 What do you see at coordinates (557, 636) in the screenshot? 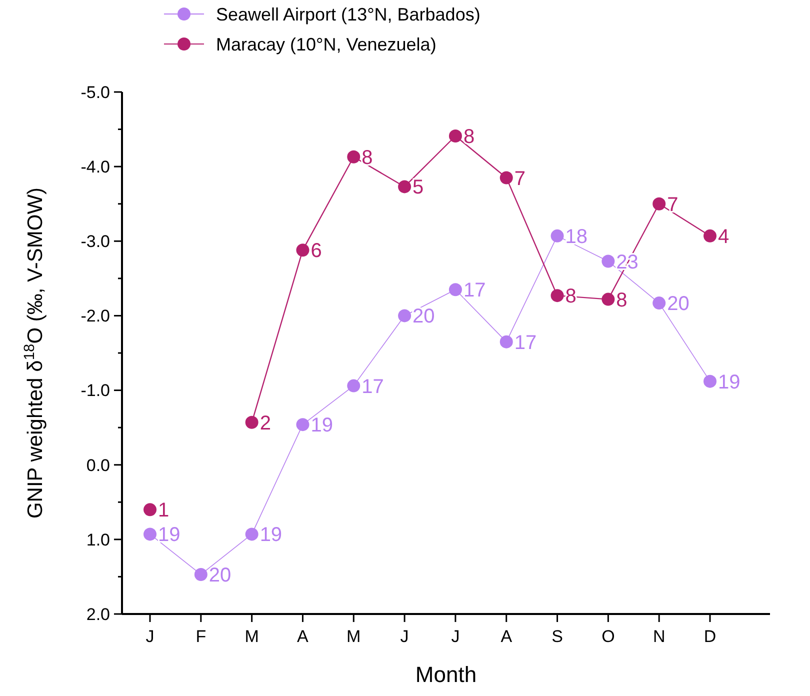
I see `x-tick-label: S` at bounding box center [557, 636].